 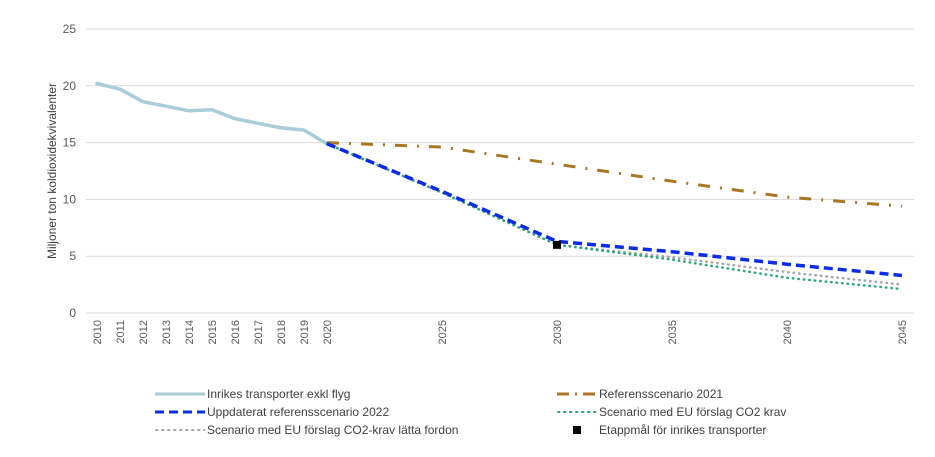 I want to click on x-tick-label: 2045, so click(x=903, y=332).